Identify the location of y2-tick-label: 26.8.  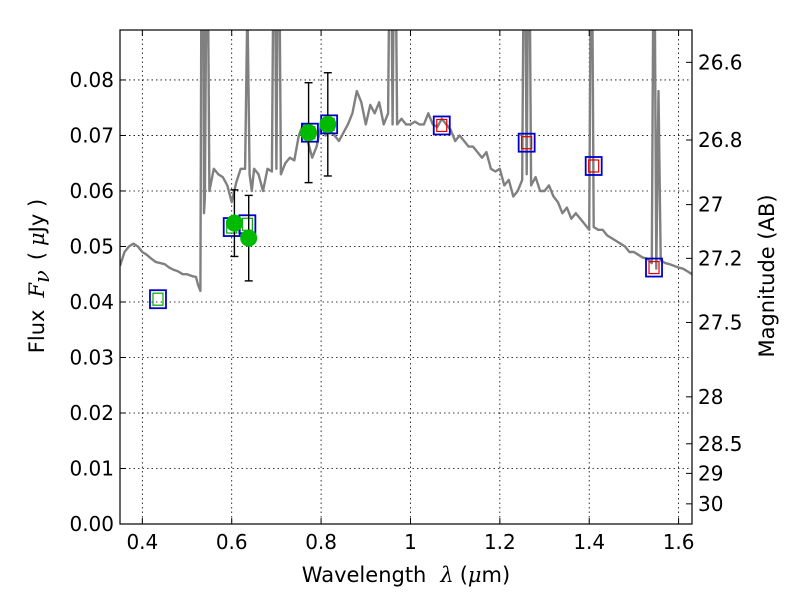
(720, 140).